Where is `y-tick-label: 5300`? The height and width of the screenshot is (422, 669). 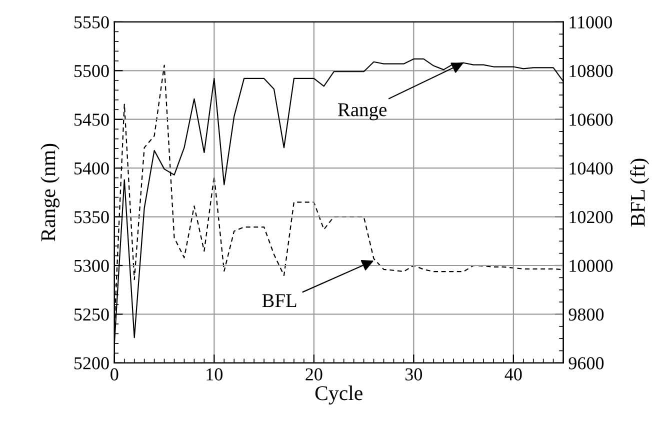 y-tick-label: 5300 is located at coordinates (91, 266).